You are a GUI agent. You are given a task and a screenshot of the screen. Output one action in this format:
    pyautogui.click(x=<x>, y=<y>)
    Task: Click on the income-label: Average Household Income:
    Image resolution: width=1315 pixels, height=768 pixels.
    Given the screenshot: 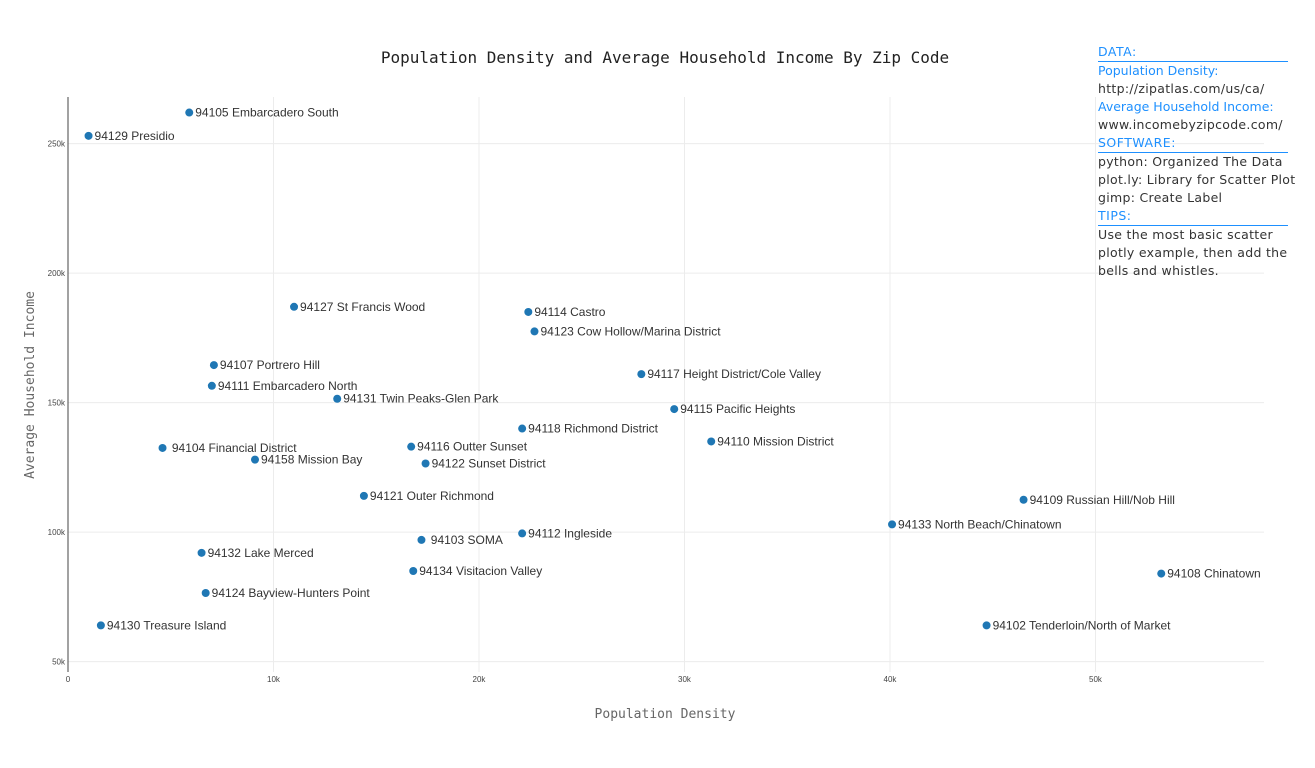 What is the action you would take?
    pyautogui.click(x=1186, y=106)
    